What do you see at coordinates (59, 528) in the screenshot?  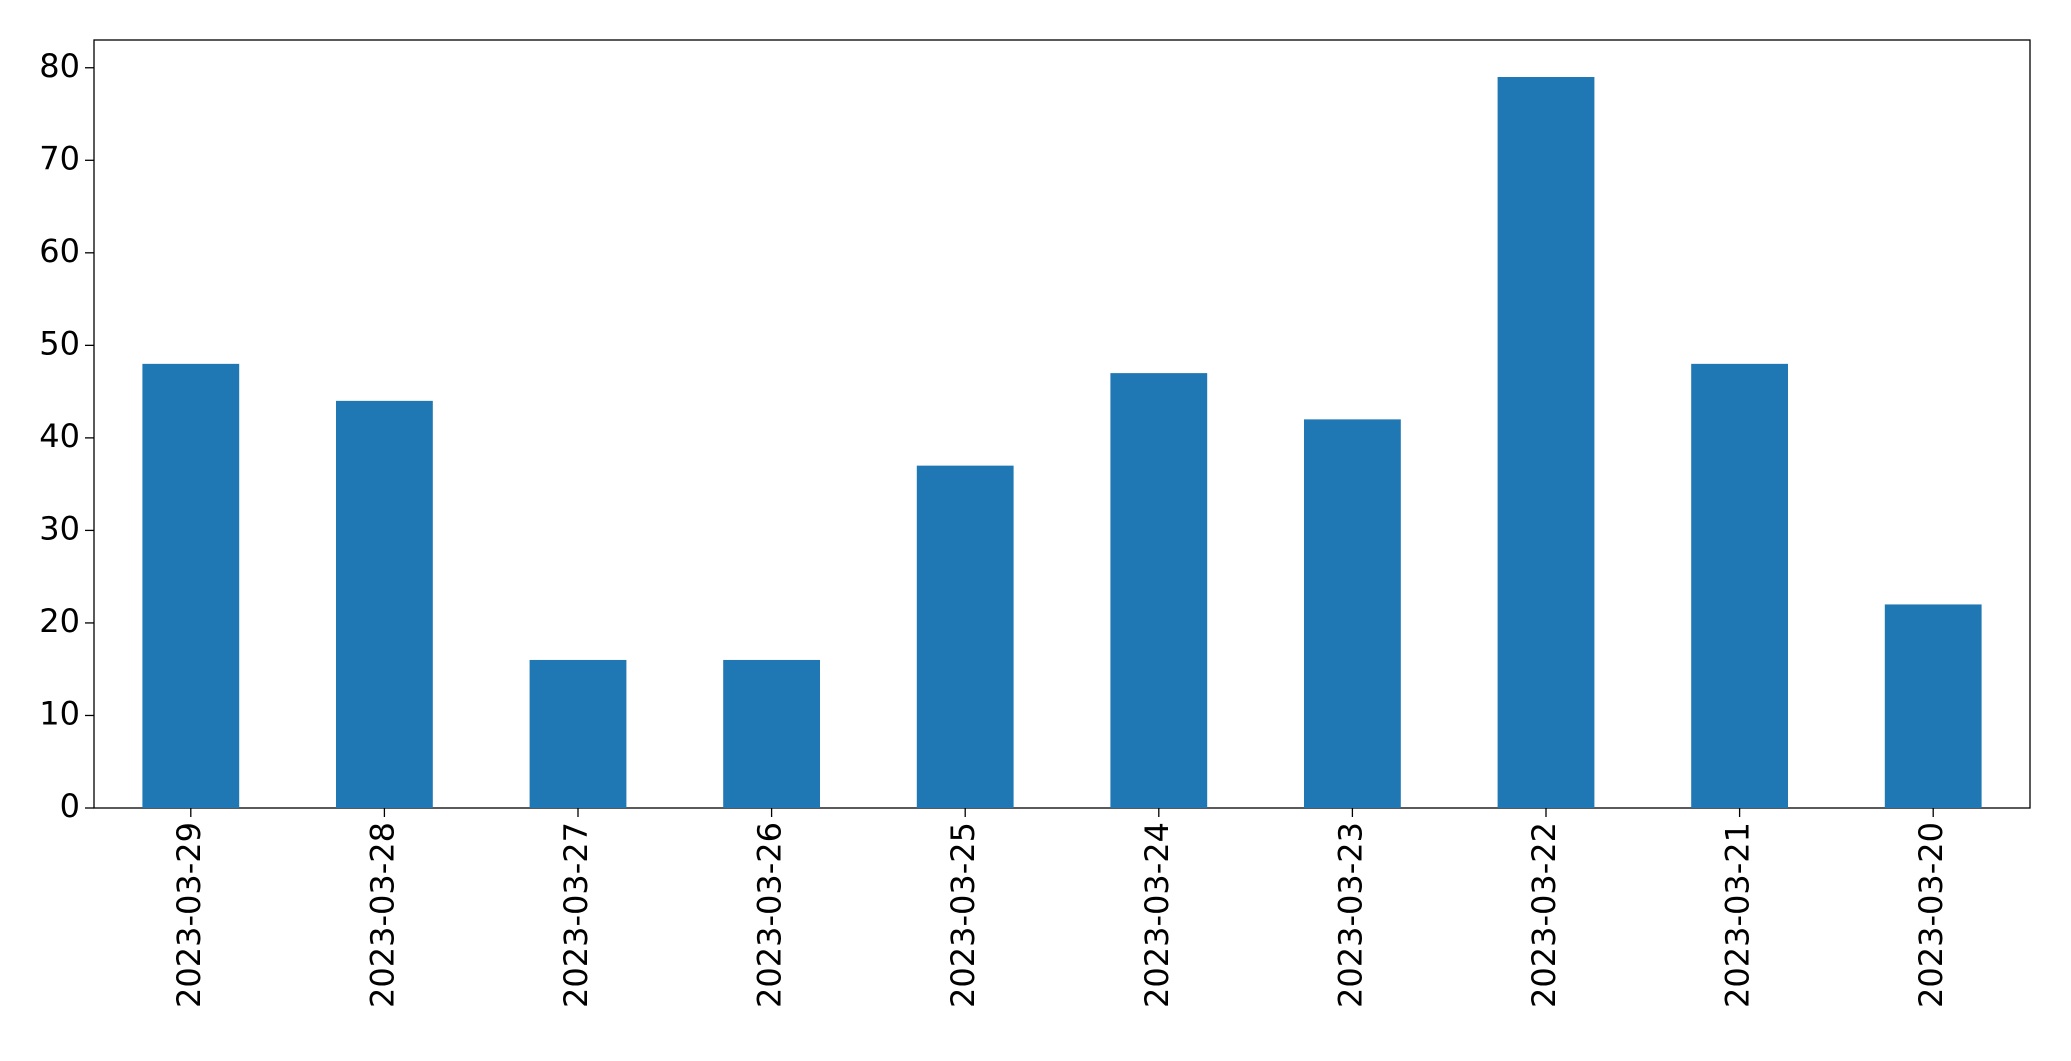 I see `y-tick-label: 30` at bounding box center [59, 528].